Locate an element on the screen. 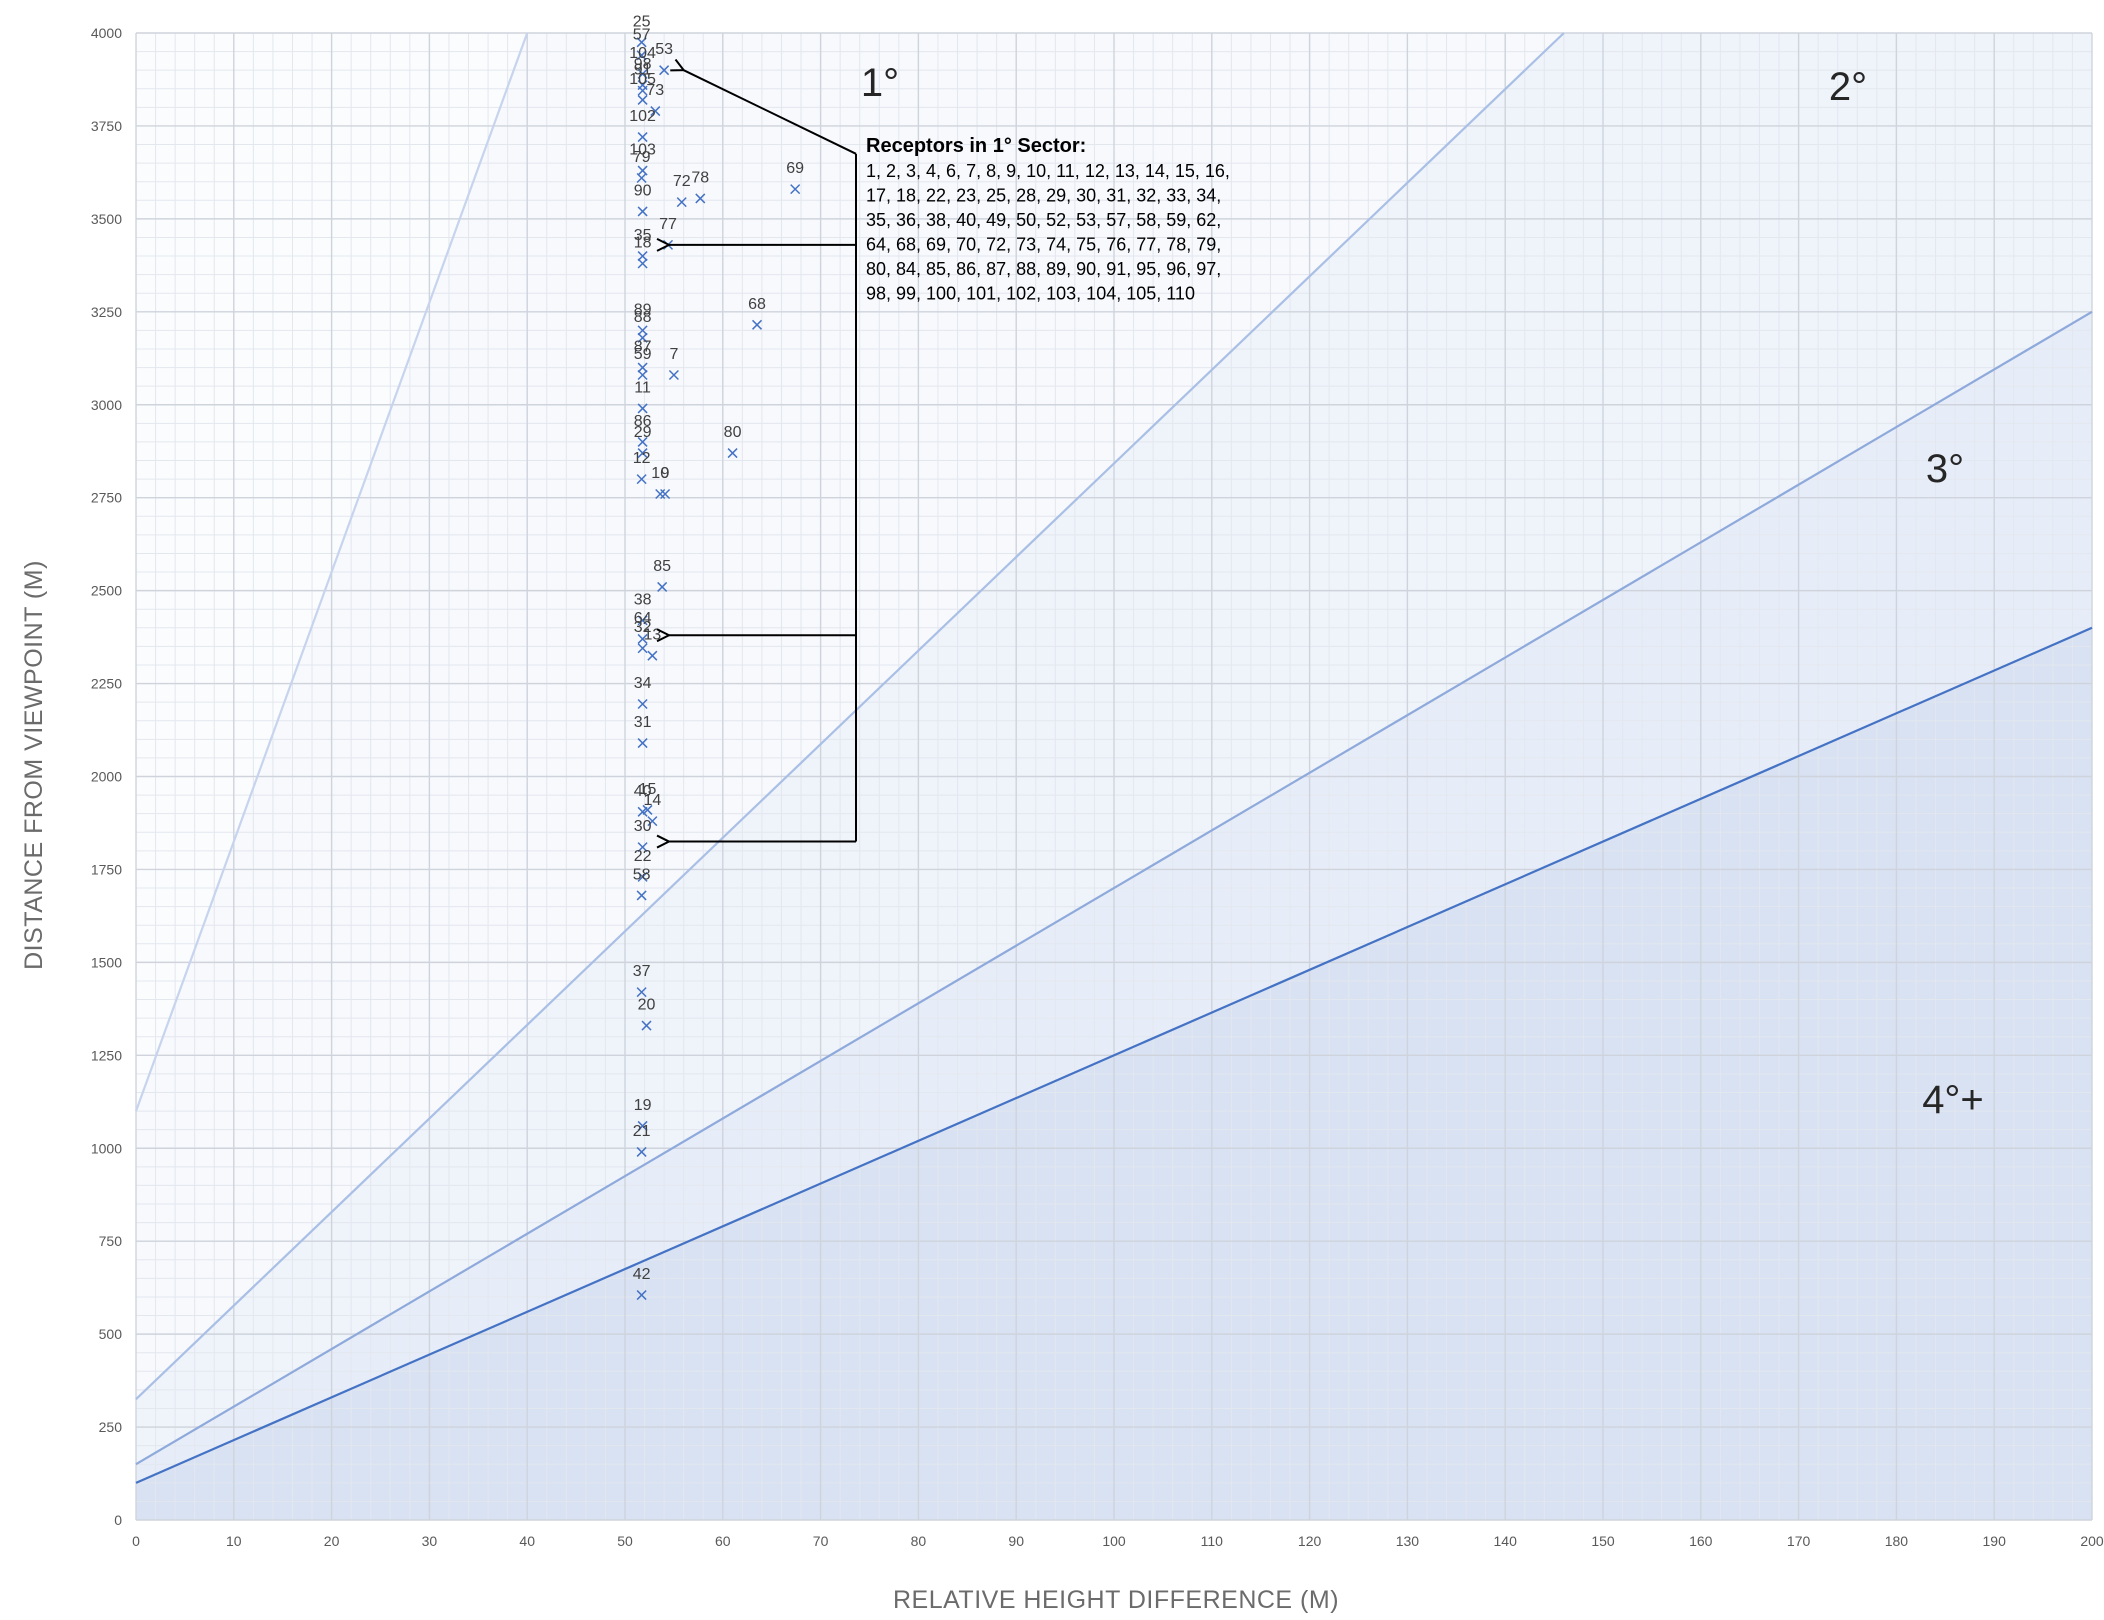 The height and width of the screenshot is (1620, 2104). data-label: 18 is located at coordinates (643, 242).